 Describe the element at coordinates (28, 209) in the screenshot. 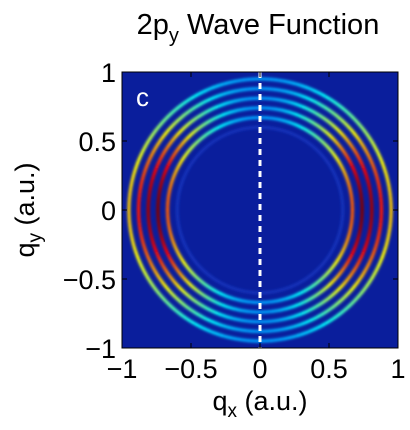

I see `y-axis-label: qy (a.u.)` at that location.